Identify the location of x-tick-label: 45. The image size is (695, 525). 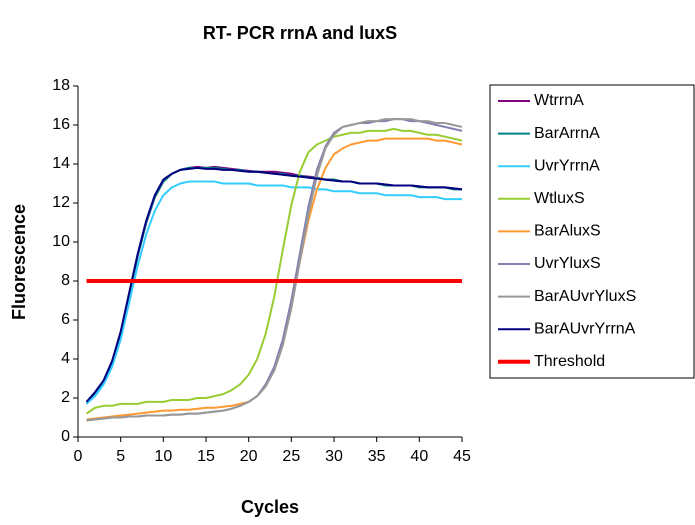
(462, 456).